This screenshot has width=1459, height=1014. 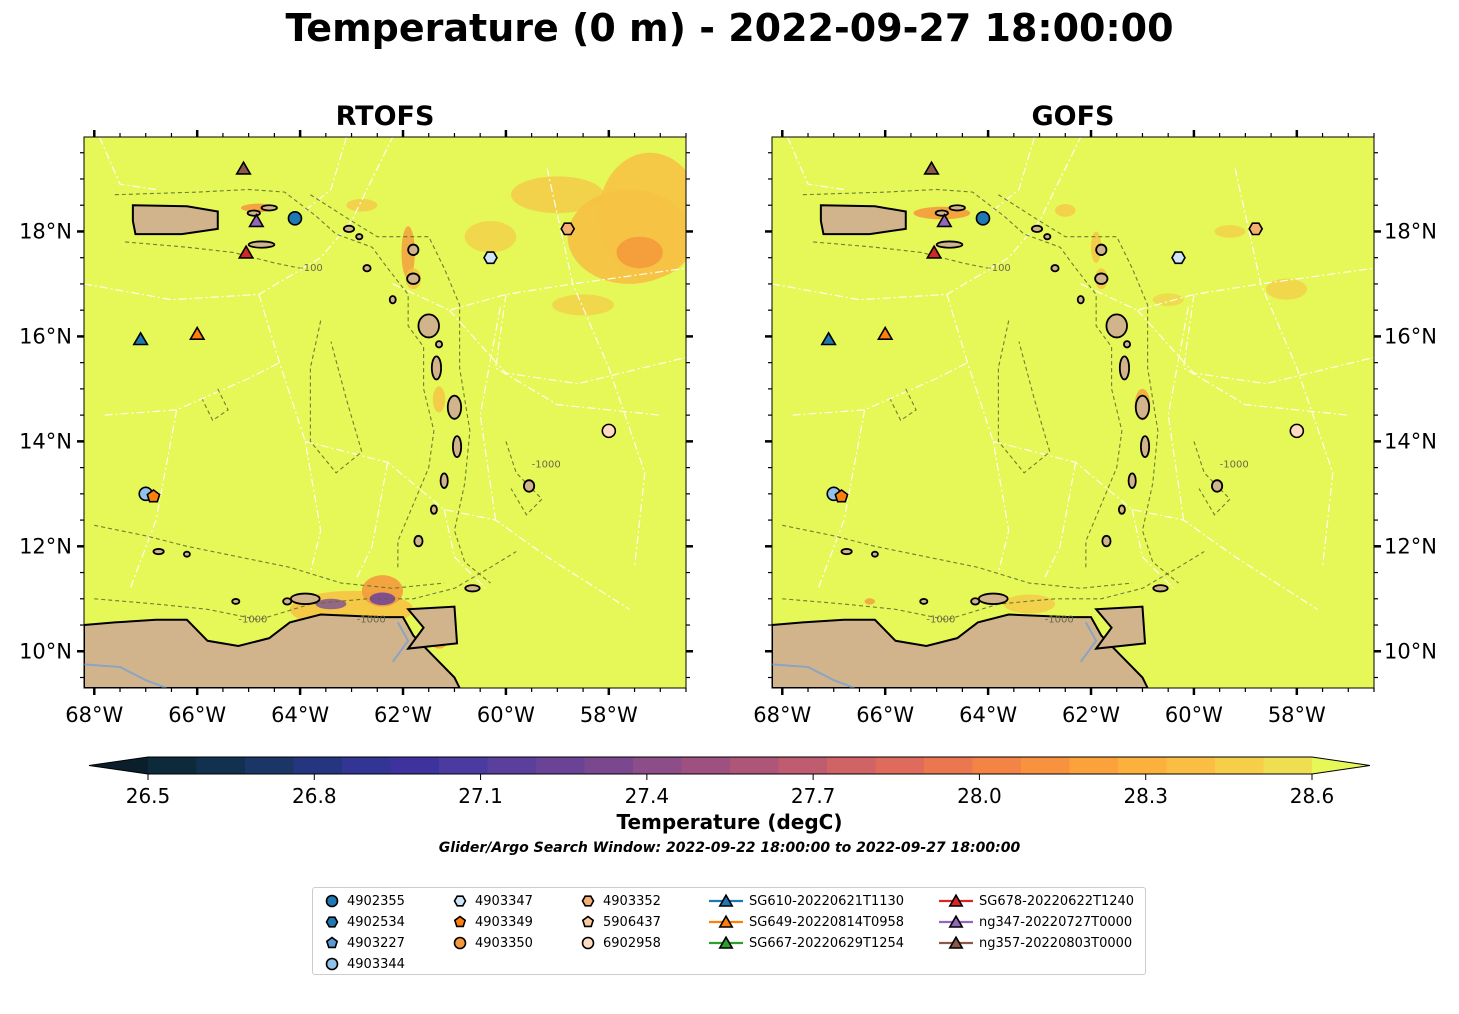 I want to click on legend-item: SG649-20220814T0958, so click(x=806, y=922).